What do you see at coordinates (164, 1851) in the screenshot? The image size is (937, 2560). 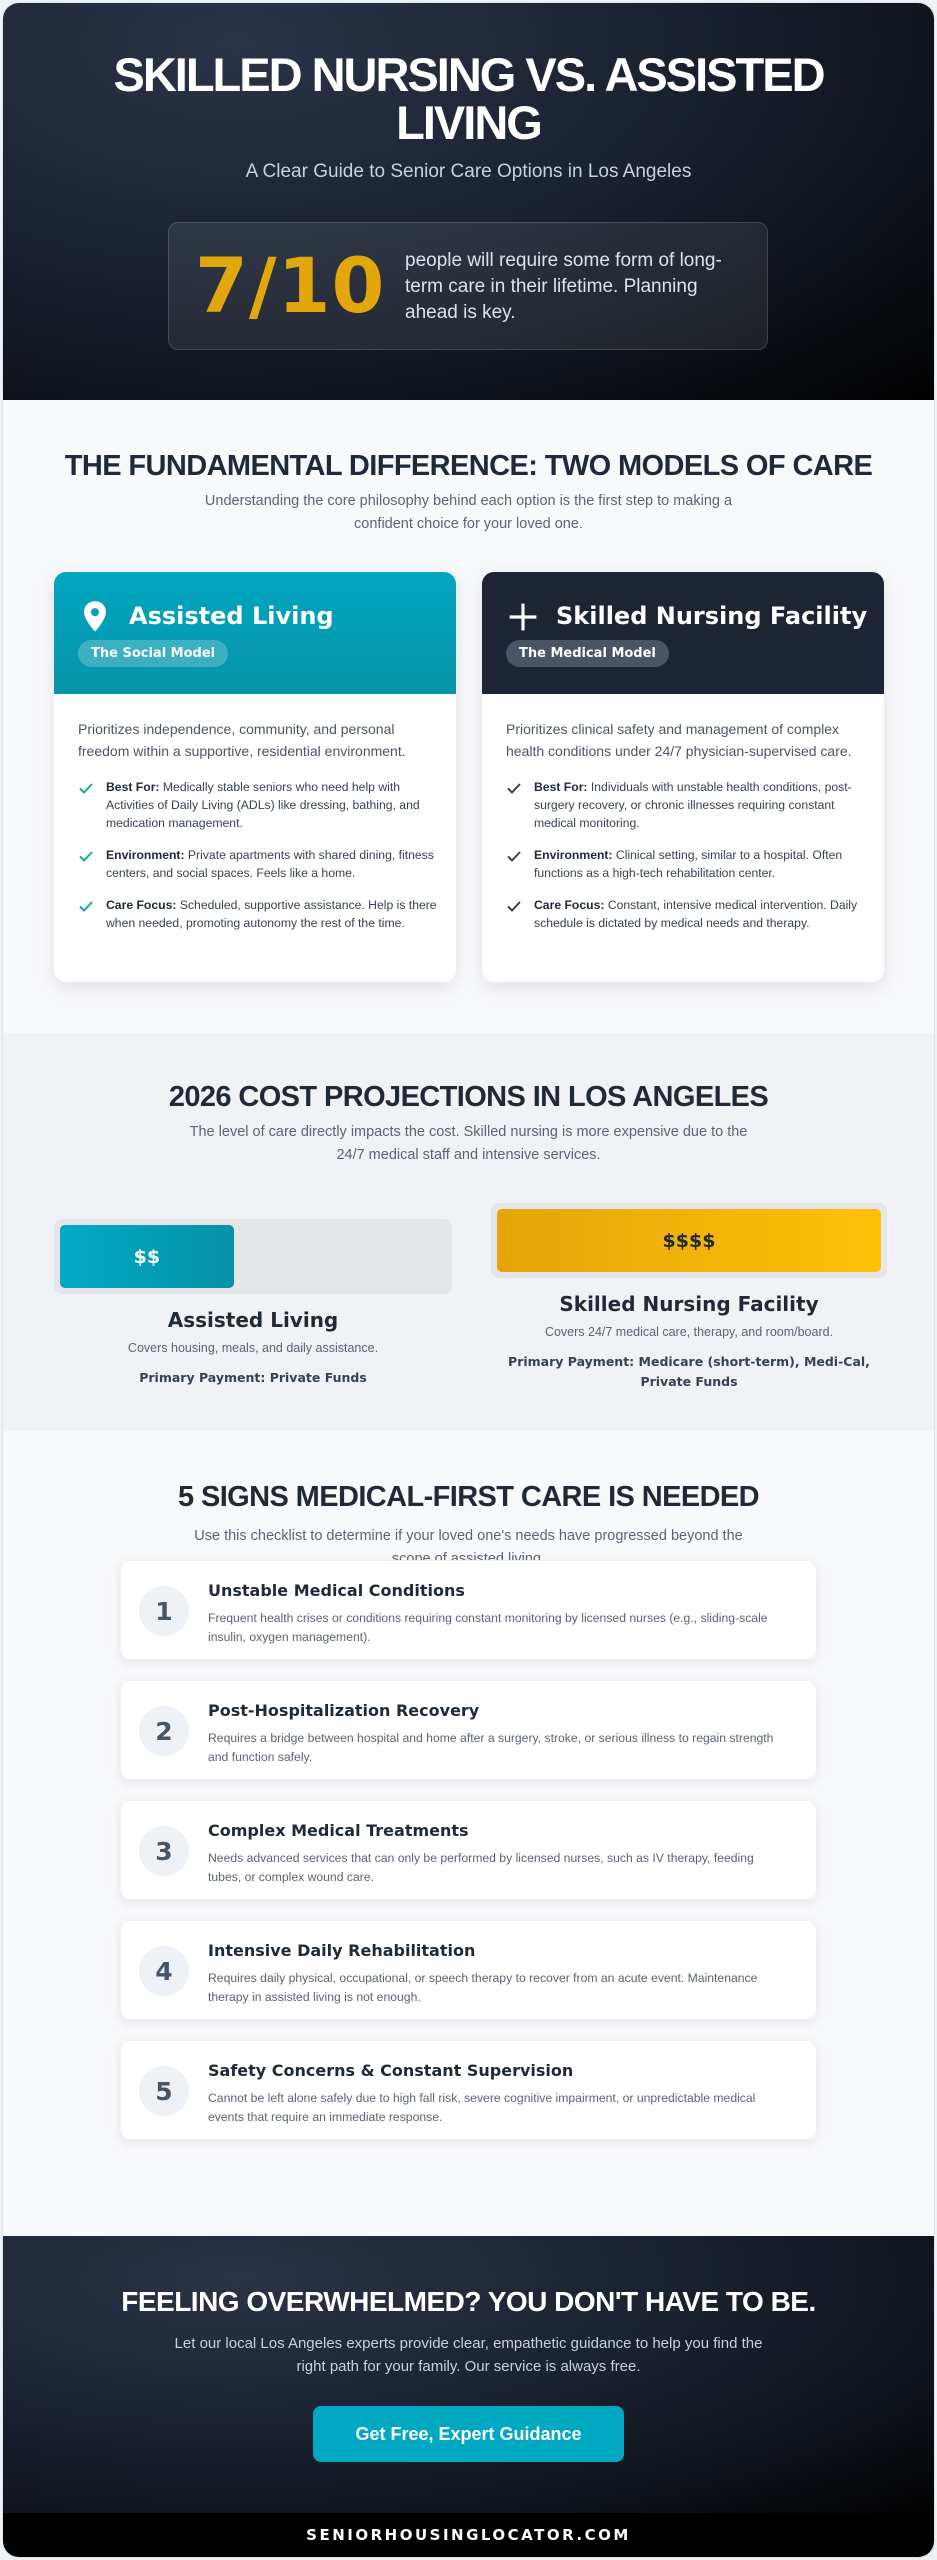 I see `sign-number: 3` at bounding box center [164, 1851].